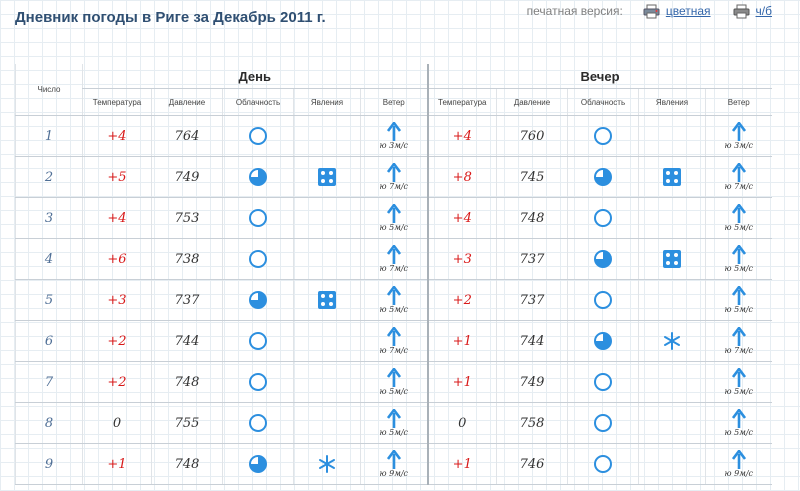 This screenshot has height=491, width=800. I want to click on table-row: 6 +2 744 ю 7м/с +1 744 ю 7м/с, so click(393, 341).